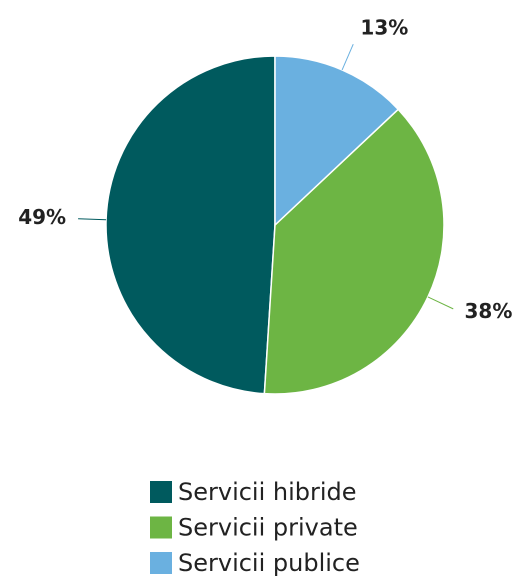 The height and width of the screenshot is (581, 520). What do you see at coordinates (488, 311) in the screenshot?
I see `value-label: 38%` at bounding box center [488, 311].